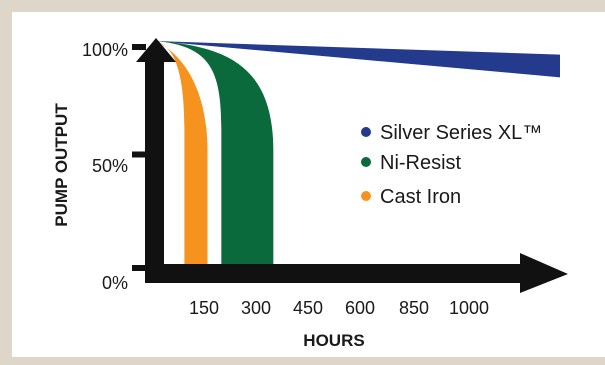  I want to click on series-area-ni-resist, so click(214, 154).